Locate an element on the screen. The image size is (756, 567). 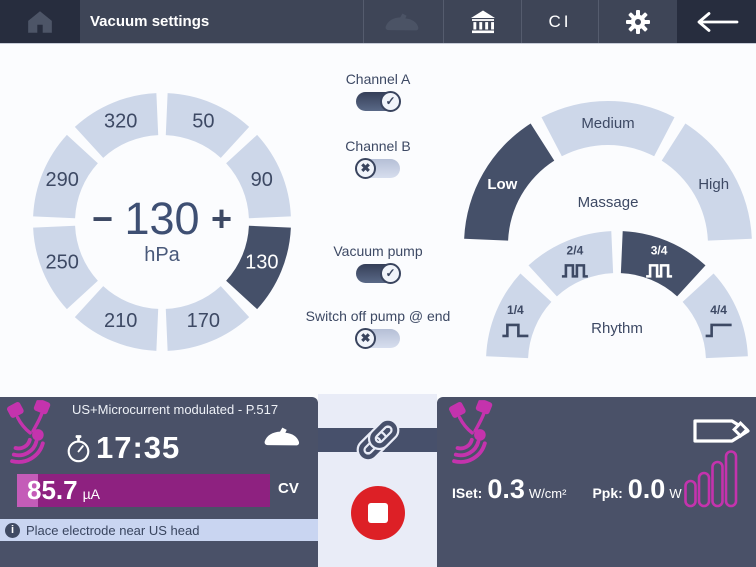
rhythm-title: Rhythm is located at coordinates (617, 328).